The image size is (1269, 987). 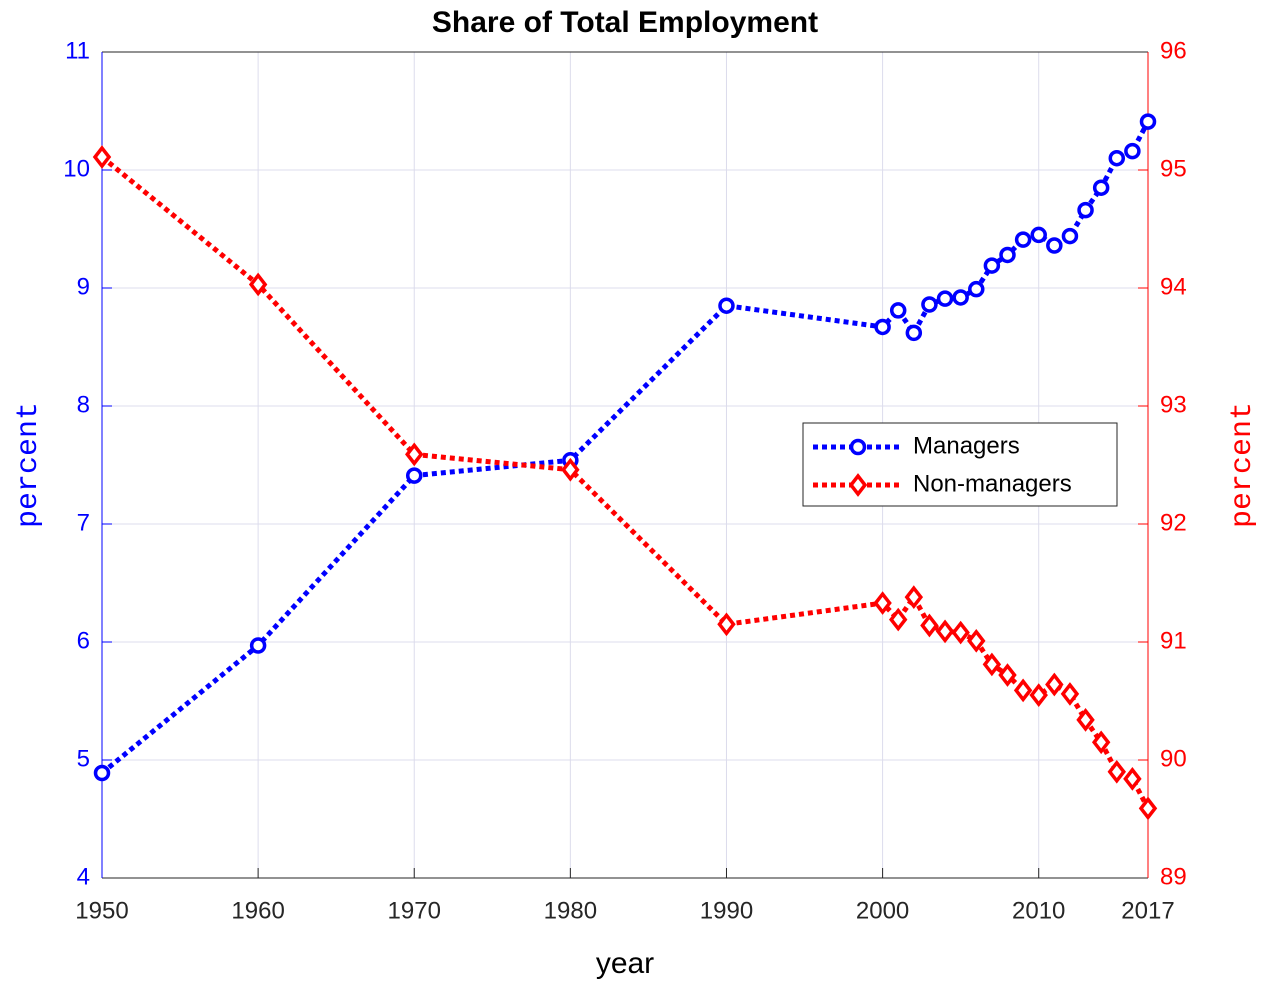 What do you see at coordinates (257, 910) in the screenshot?
I see `x-tick-label: 1960` at bounding box center [257, 910].